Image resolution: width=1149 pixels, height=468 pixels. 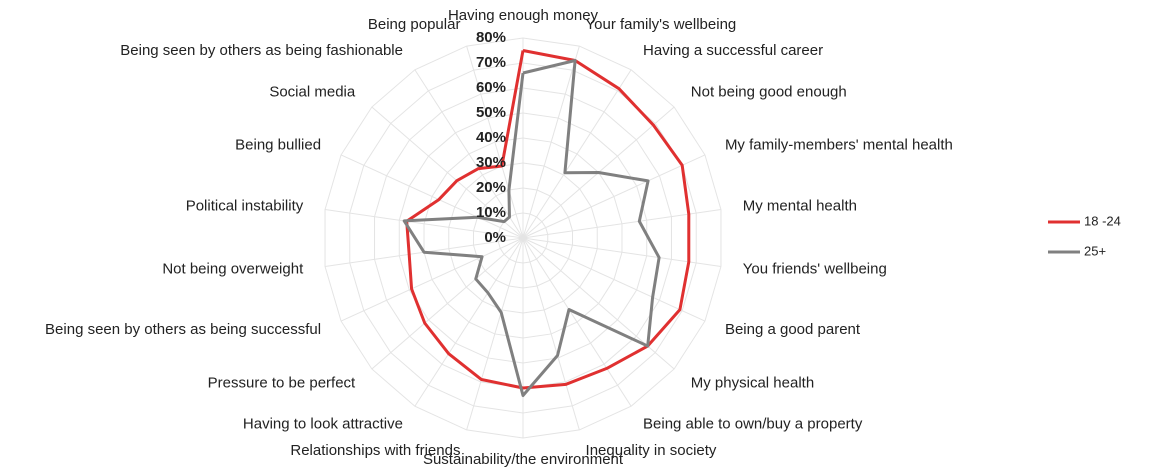 I want to click on category-label: Being seen by others as being successful, so click(x=183, y=329).